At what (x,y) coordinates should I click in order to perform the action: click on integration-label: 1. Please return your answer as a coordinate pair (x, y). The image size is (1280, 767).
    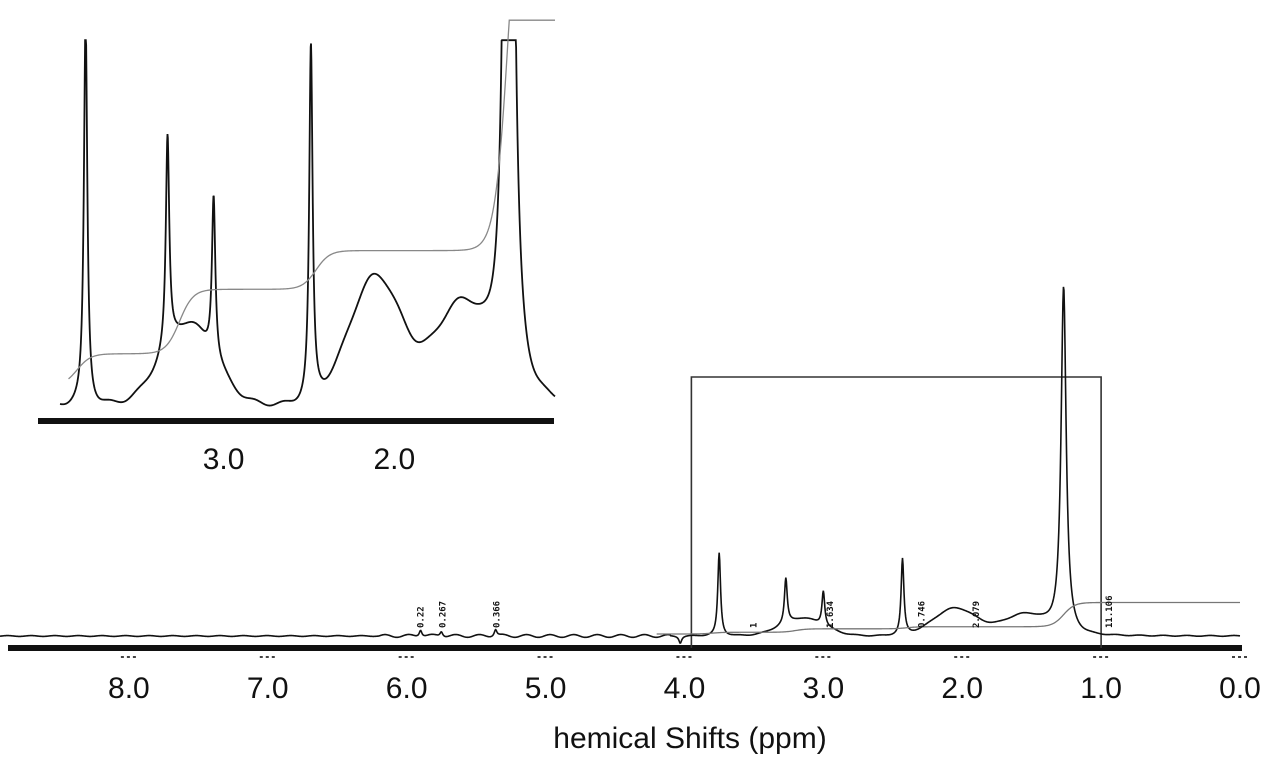
    Looking at the image, I should click on (755, 625).